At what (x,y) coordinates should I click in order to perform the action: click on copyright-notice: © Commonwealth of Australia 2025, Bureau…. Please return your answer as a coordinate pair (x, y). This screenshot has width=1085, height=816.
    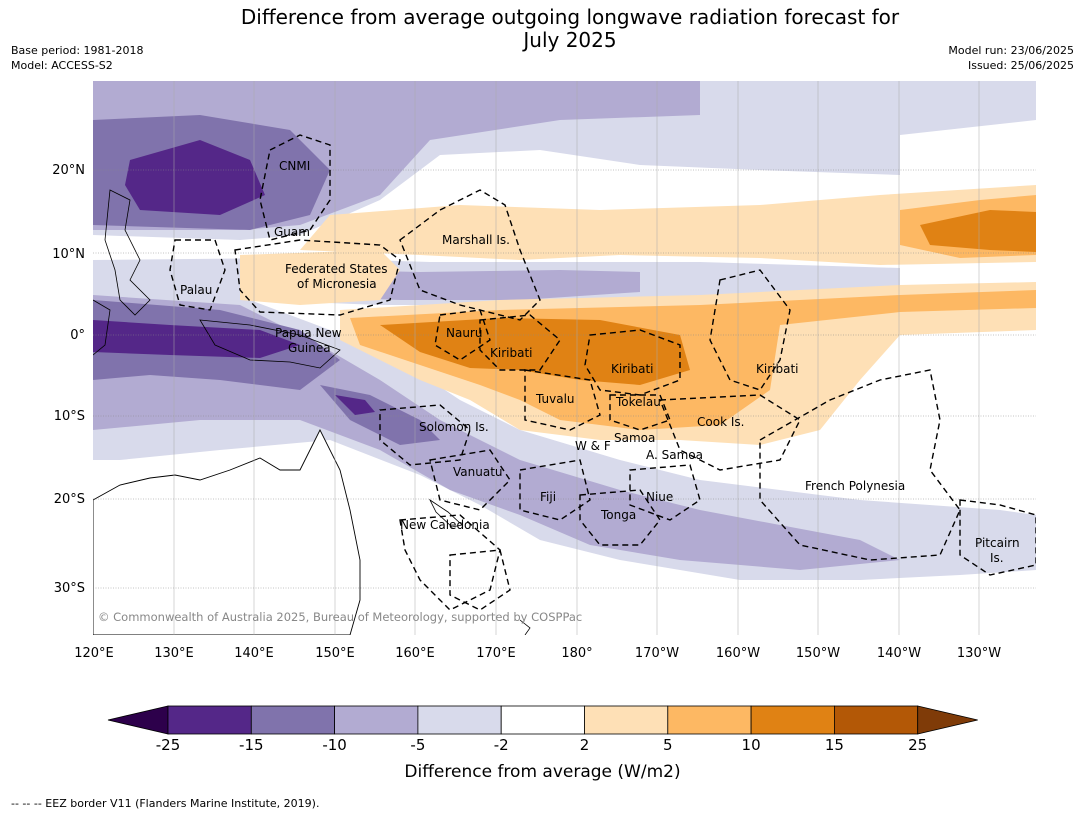
    Looking at the image, I should click on (340, 617).